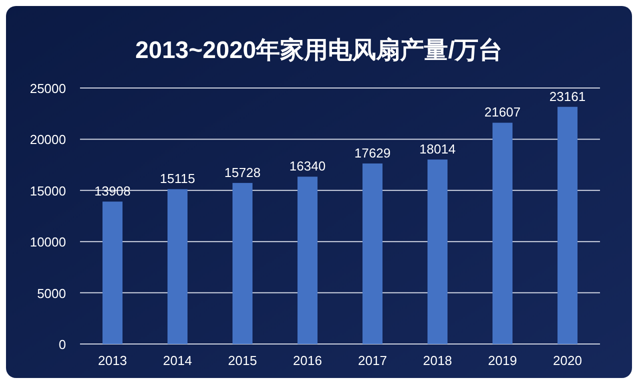 This screenshot has width=638, height=384. What do you see at coordinates (48, 190) in the screenshot?
I see `y-tick-label: 15000` at bounding box center [48, 190].